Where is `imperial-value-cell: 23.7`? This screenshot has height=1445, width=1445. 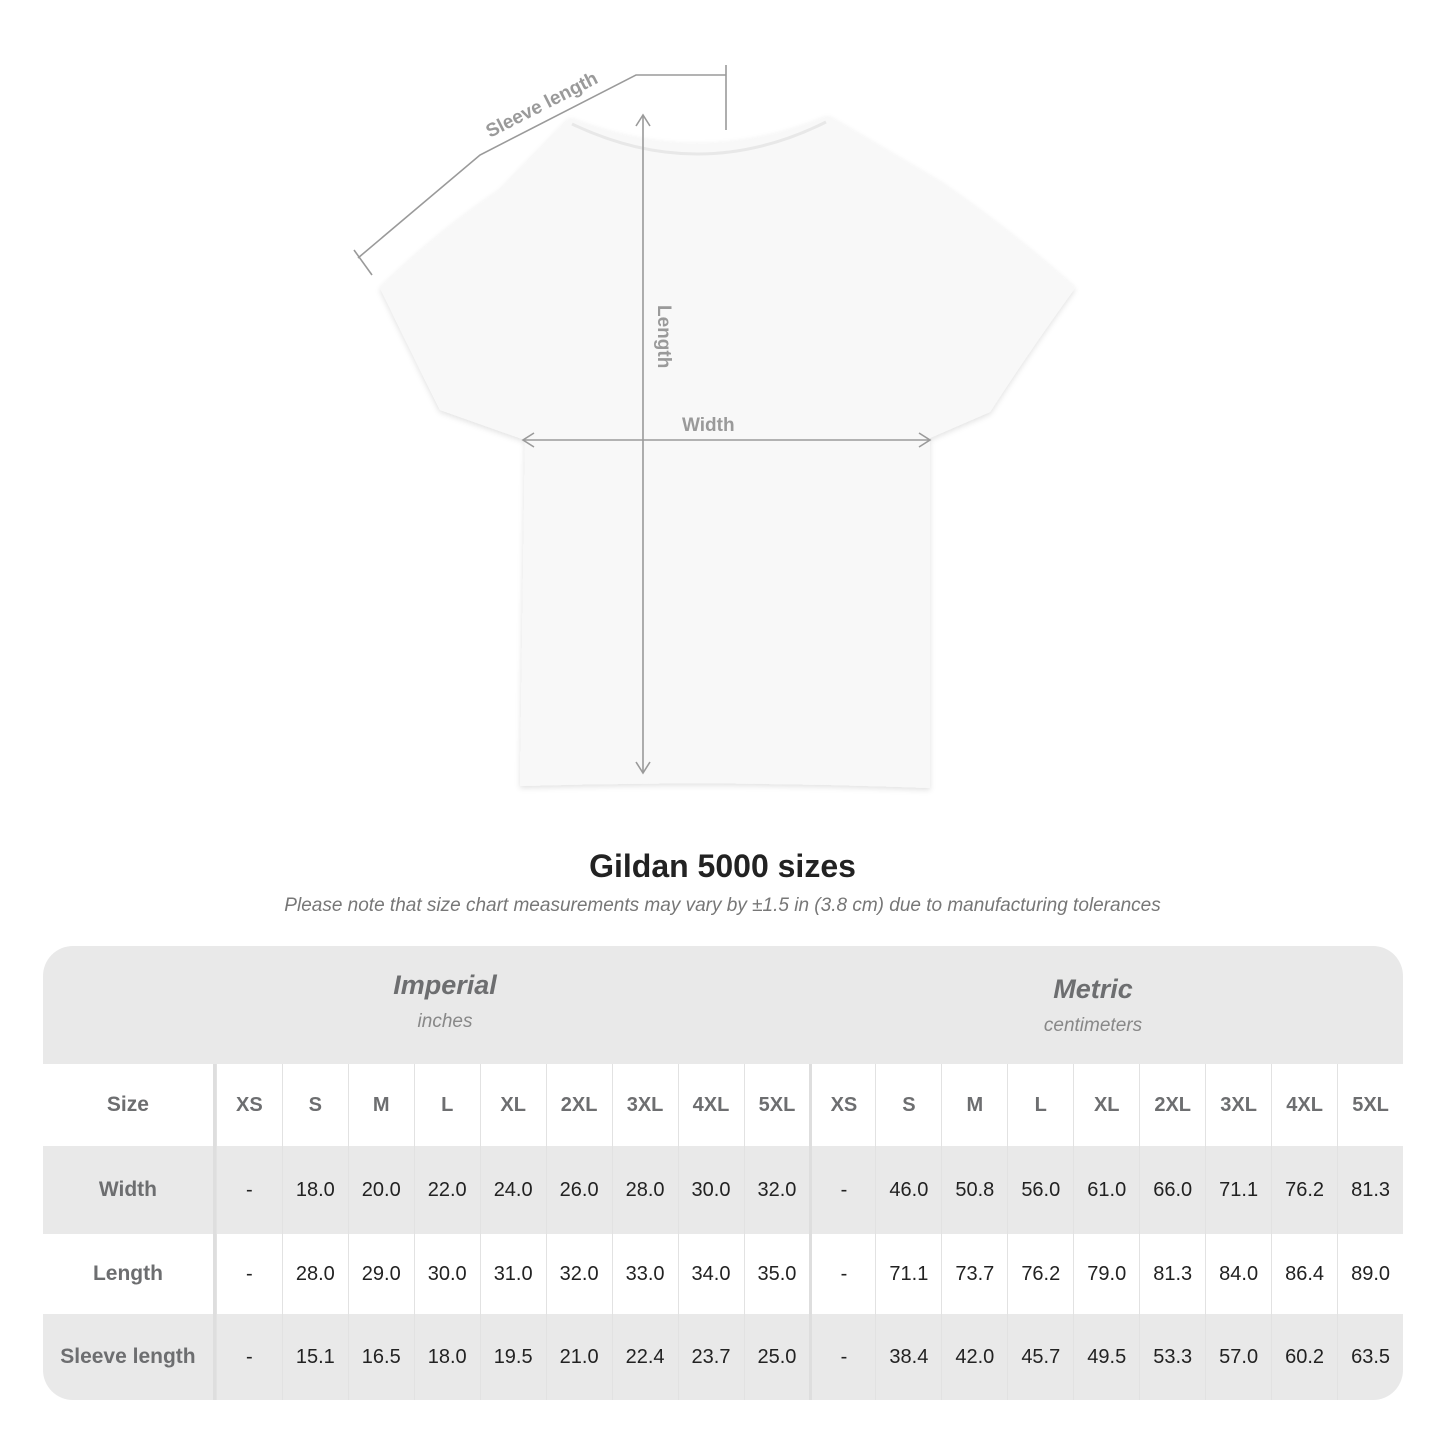 imperial-value-cell: 23.7 is located at coordinates (710, 1357).